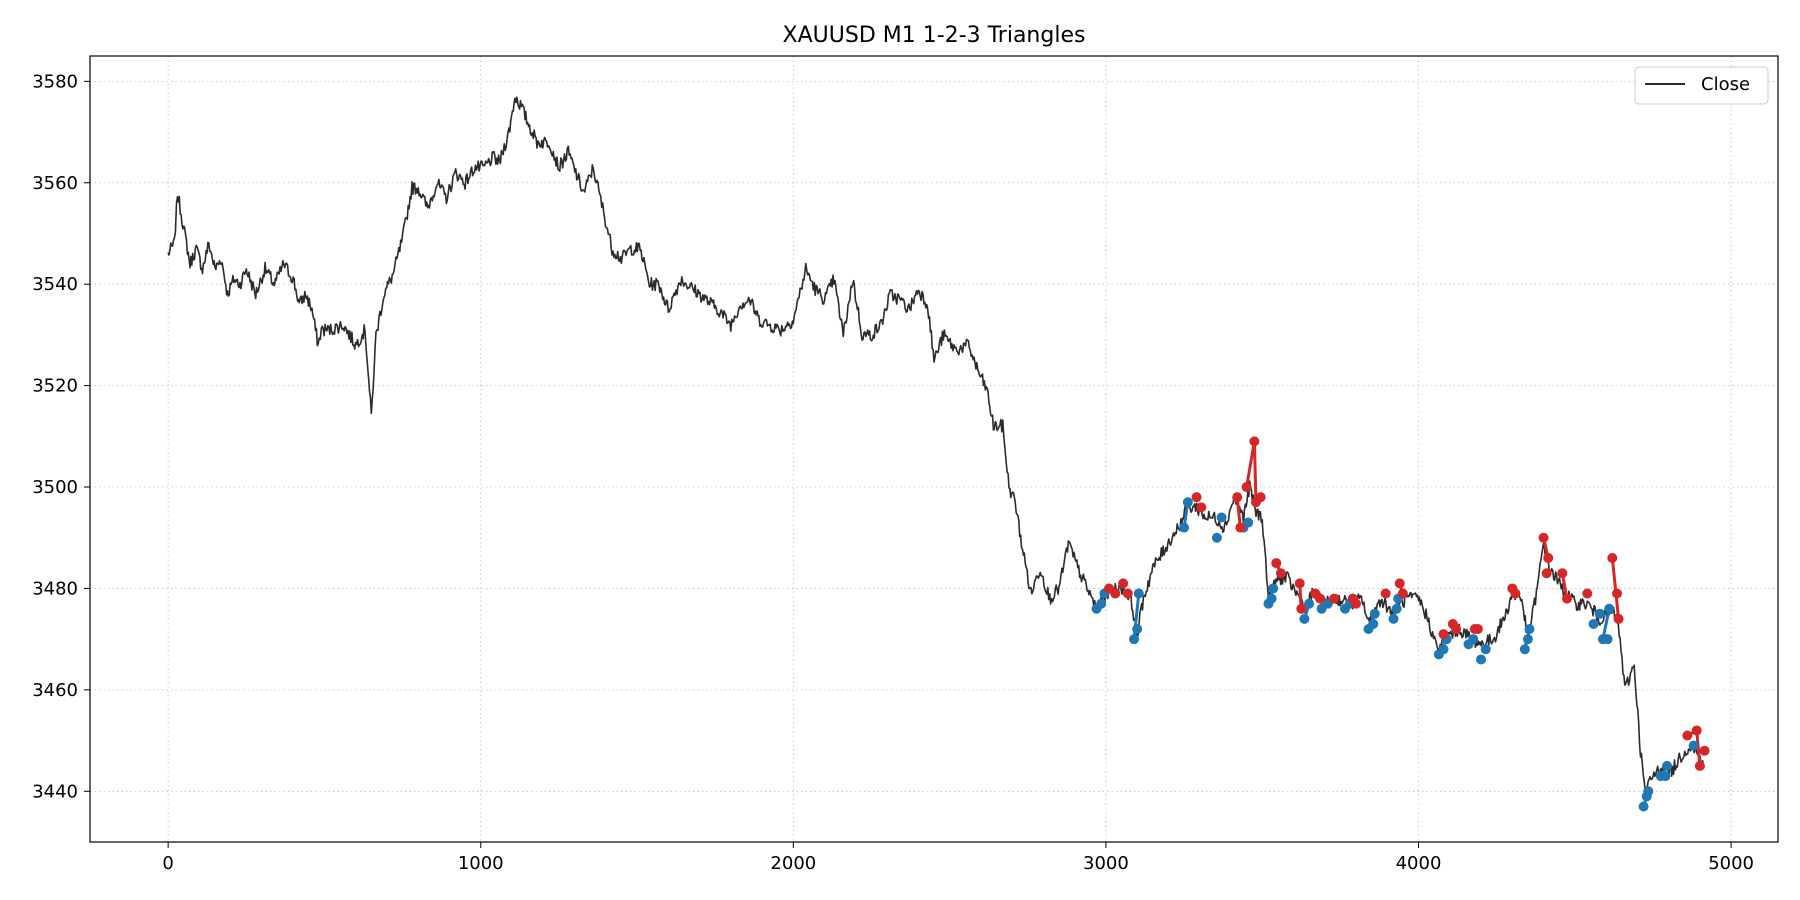 This screenshot has width=1800, height=900. What do you see at coordinates (167, 863) in the screenshot?
I see `x-tick-label: 0` at bounding box center [167, 863].